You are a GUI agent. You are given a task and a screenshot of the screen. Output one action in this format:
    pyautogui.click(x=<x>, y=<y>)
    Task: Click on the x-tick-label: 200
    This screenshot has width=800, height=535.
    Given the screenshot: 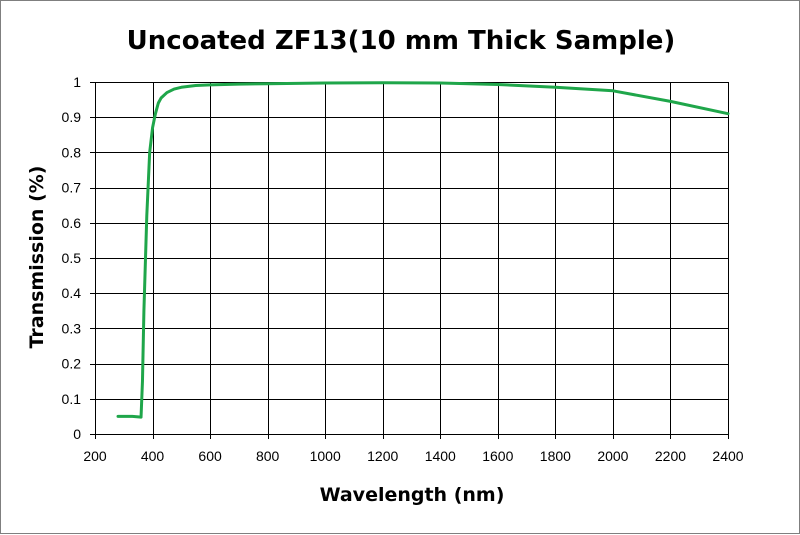 What is the action you would take?
    pyautogui.click(x=95, y=456)
    